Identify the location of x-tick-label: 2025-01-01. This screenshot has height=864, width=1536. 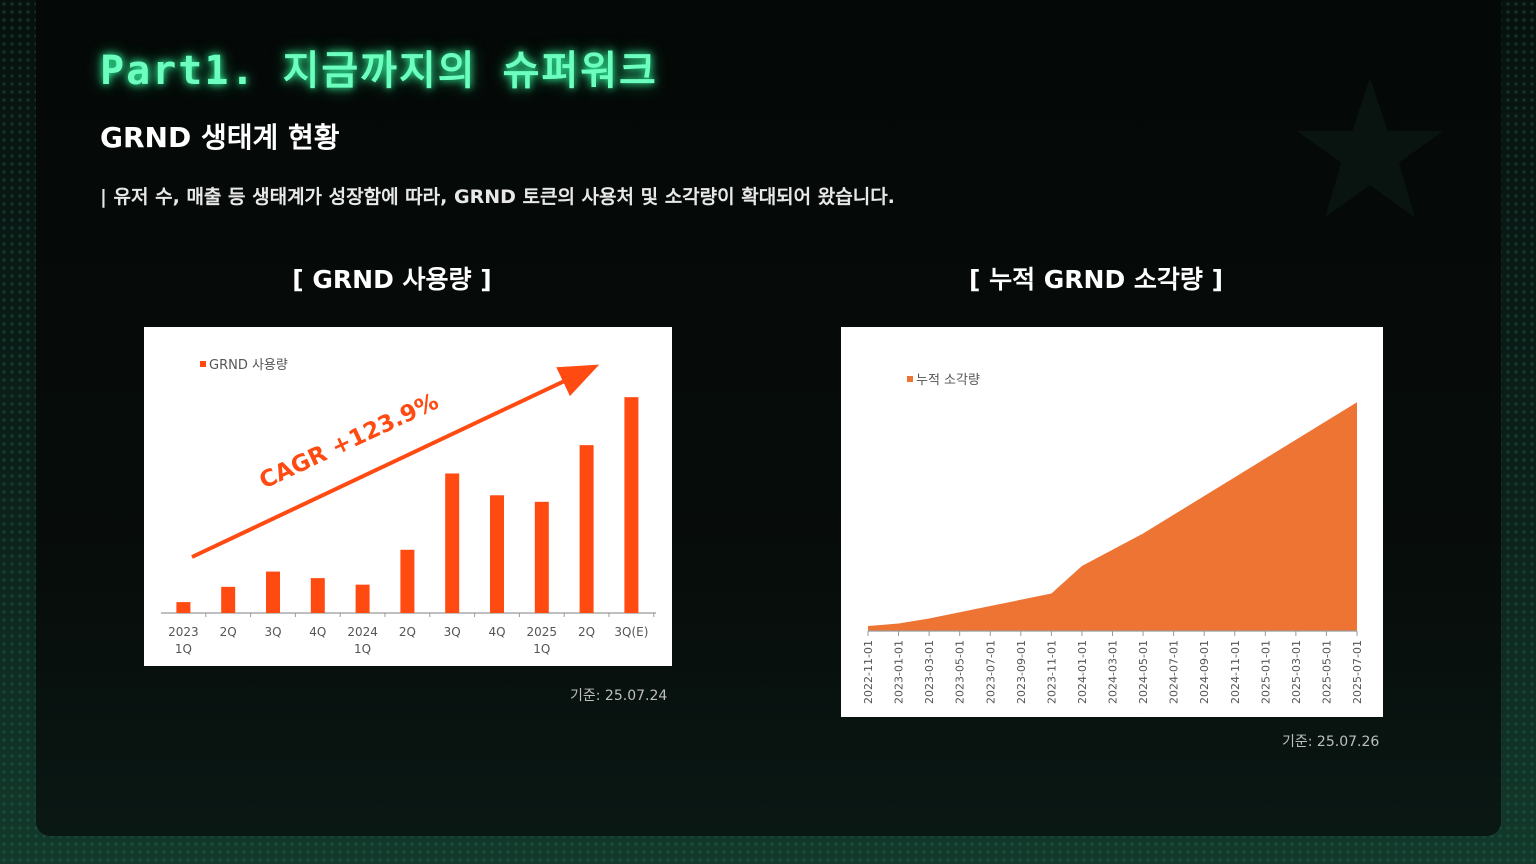
(1265, 672).